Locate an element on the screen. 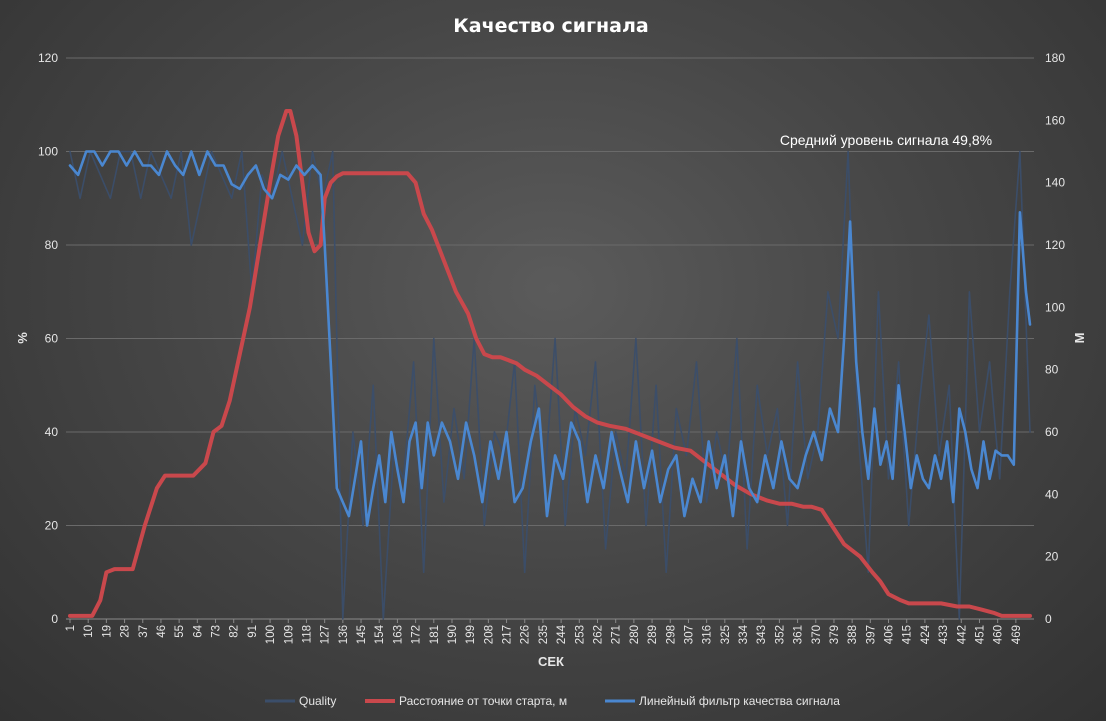  x-tick-label-1: 10 is located at coordinates (89, 631).